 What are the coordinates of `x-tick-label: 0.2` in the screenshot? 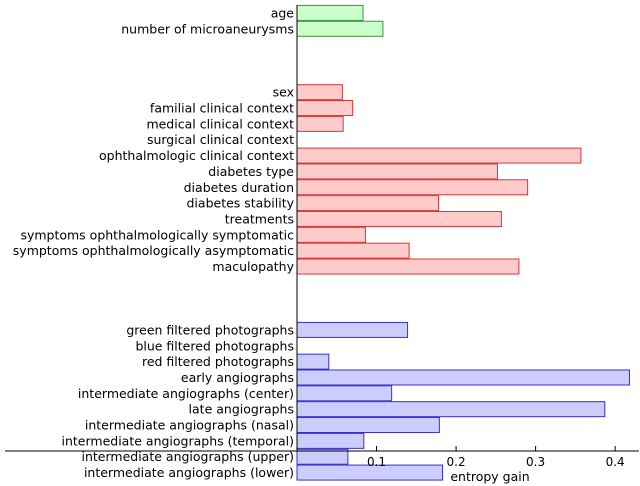 It's located at (456, 462).